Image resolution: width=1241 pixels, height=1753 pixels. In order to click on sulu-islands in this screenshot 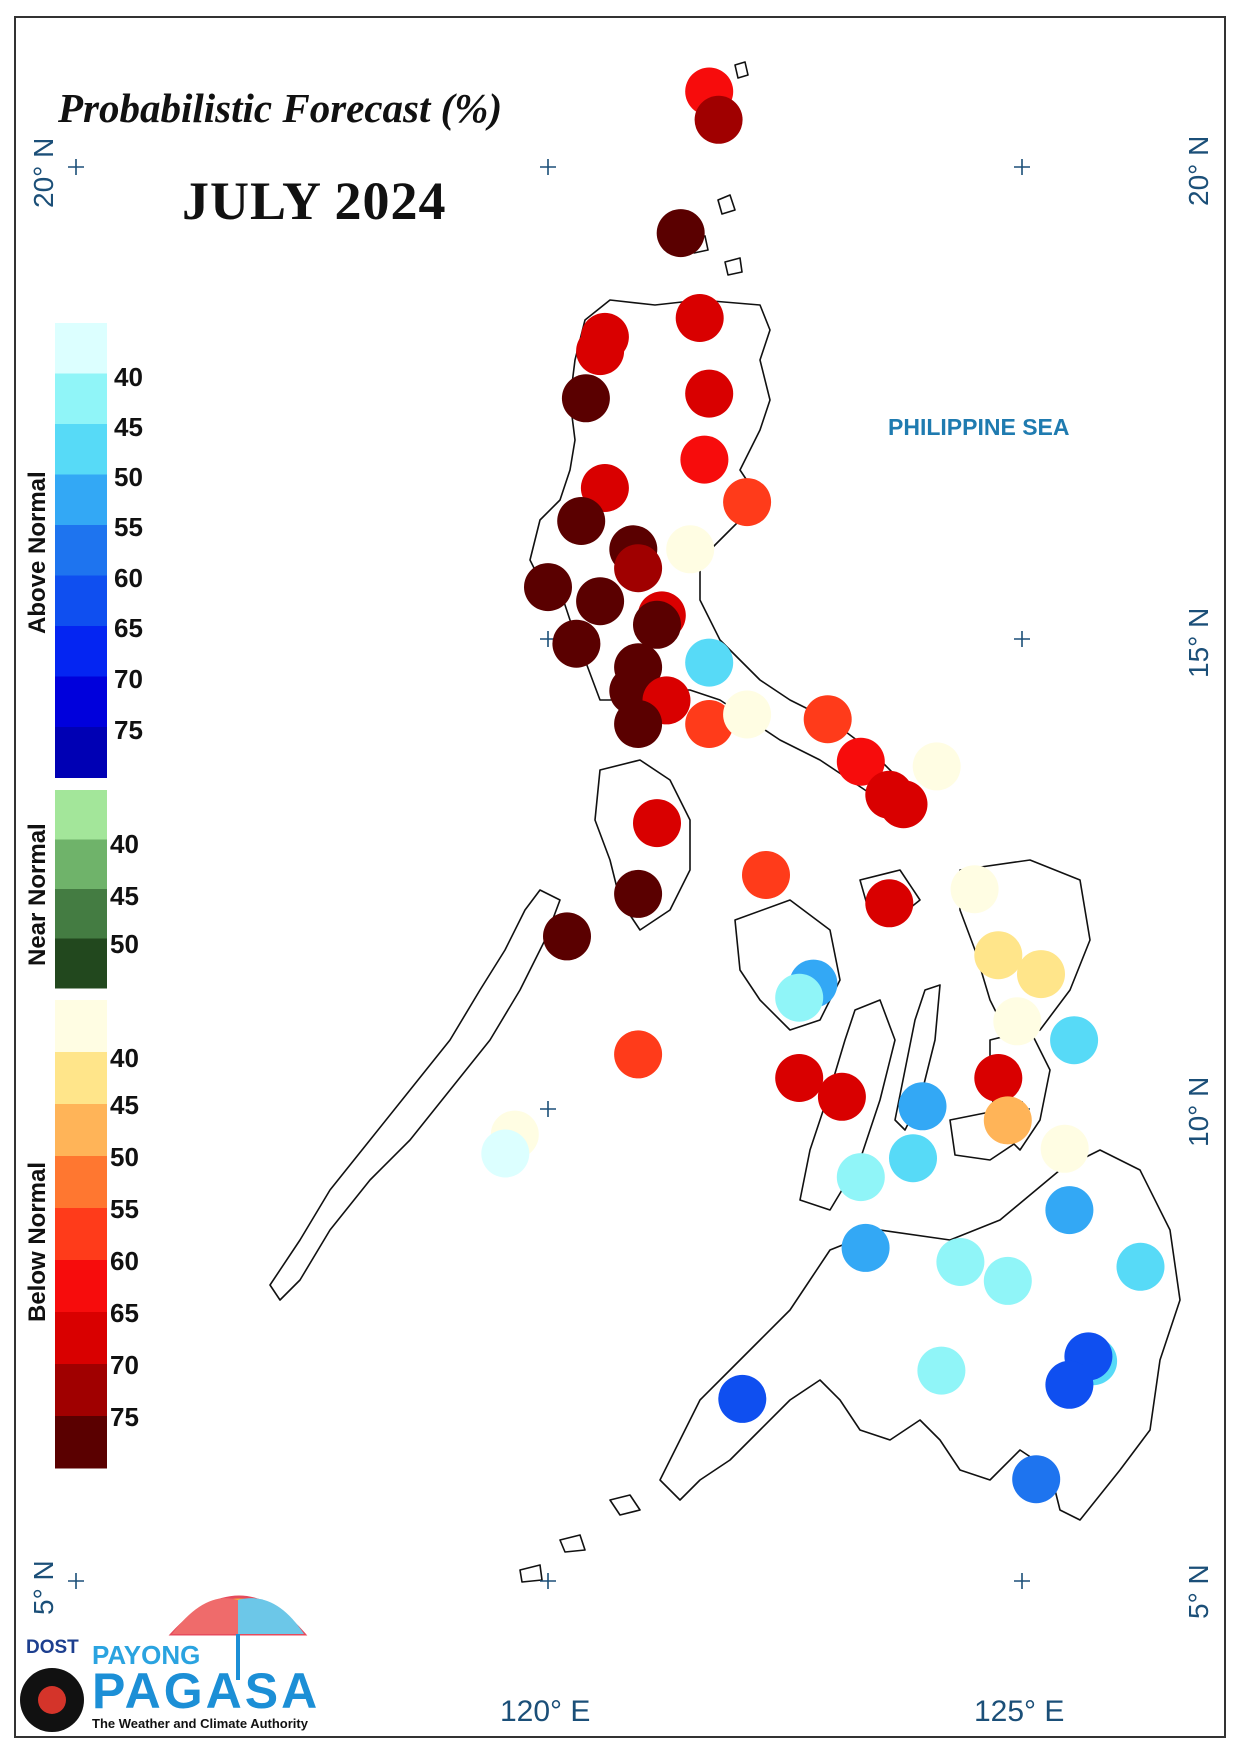, I will do `click(580, 1538)`.